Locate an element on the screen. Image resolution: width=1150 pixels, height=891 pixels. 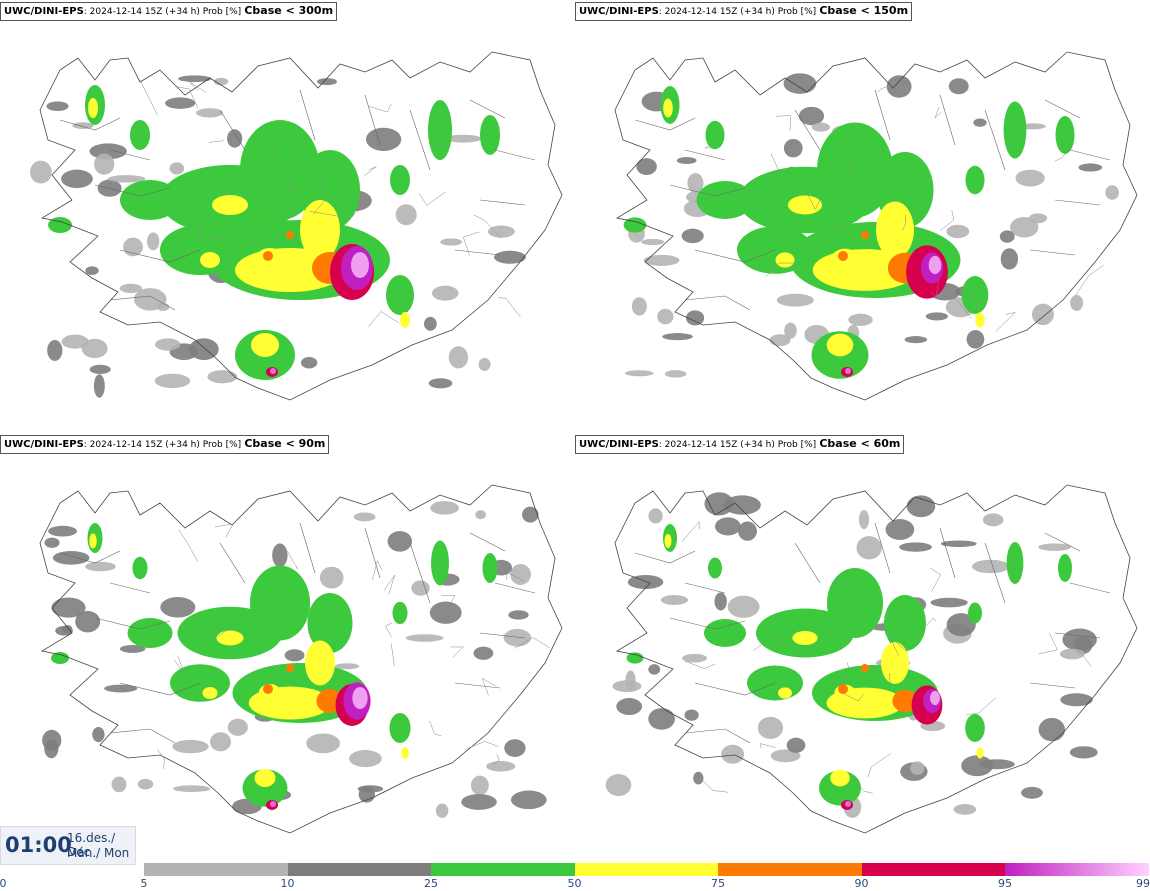
colorbar-tick-label: 50 is located at coordinates (574, 883).